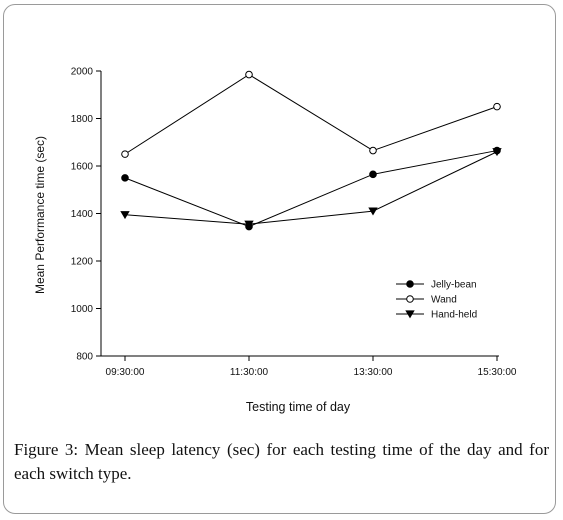 This screenshot has height=520, width=563. Describe the element at coordinates (82, 72) in the screenshot. I see `y-tick-label: 2000` at that location.